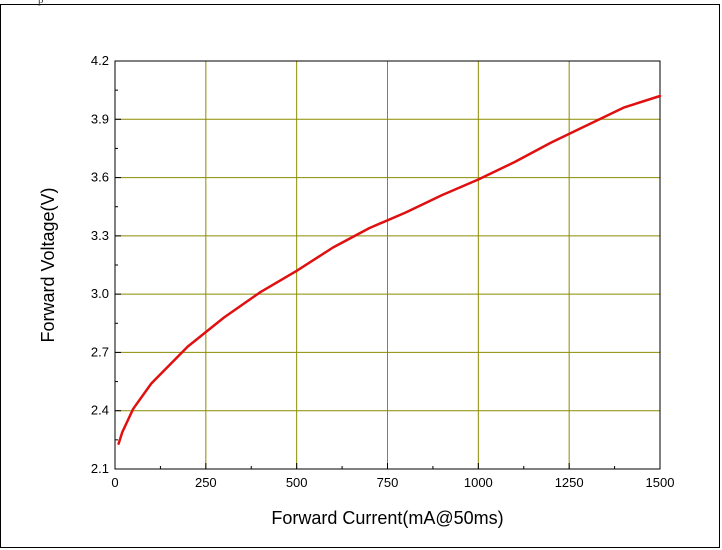 The width and height of the screenshot is (722, 550). What do you see at coordinates (114, 482) in the screenshot?
I see `x-tick-label: 0` at bounding box center [114, 482].